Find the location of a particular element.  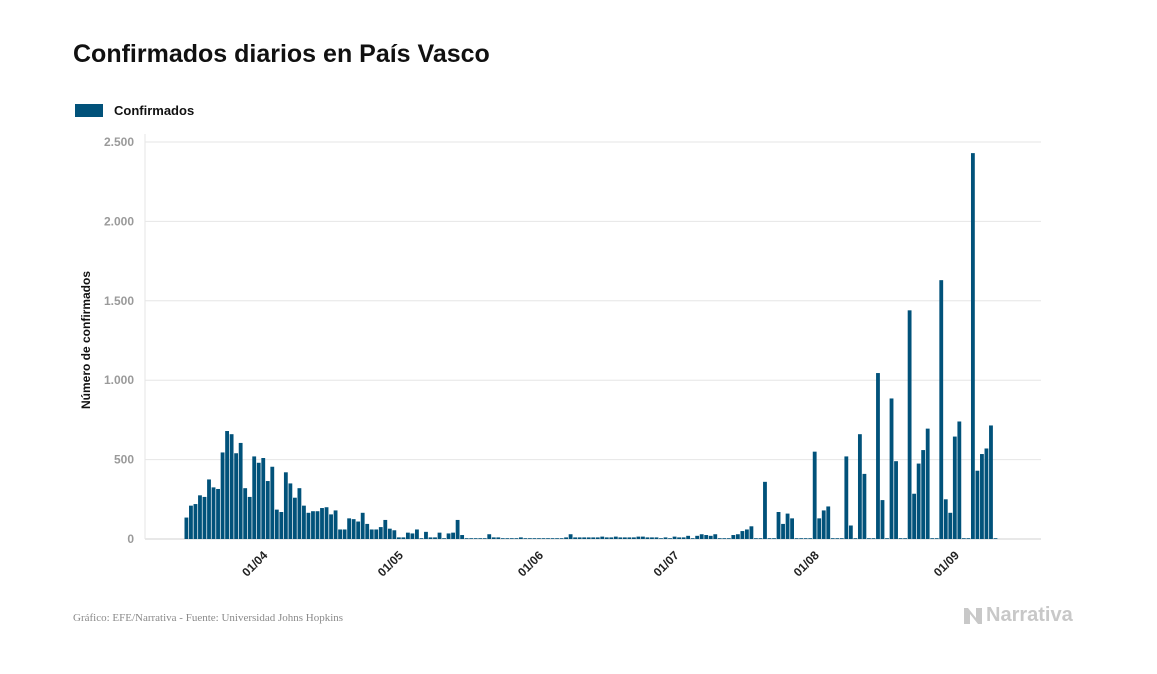

x-tick-label: 01/06 is located at coordinates (530, 563).